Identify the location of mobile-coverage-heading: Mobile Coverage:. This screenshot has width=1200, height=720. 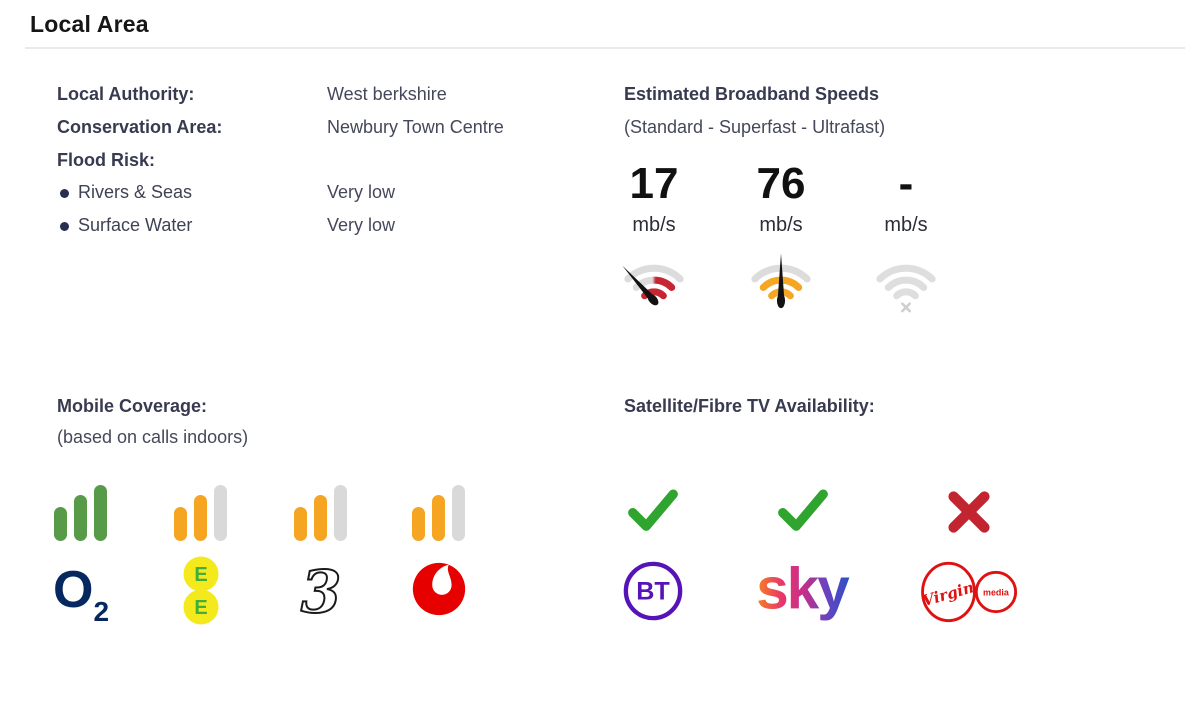
(132, 406).